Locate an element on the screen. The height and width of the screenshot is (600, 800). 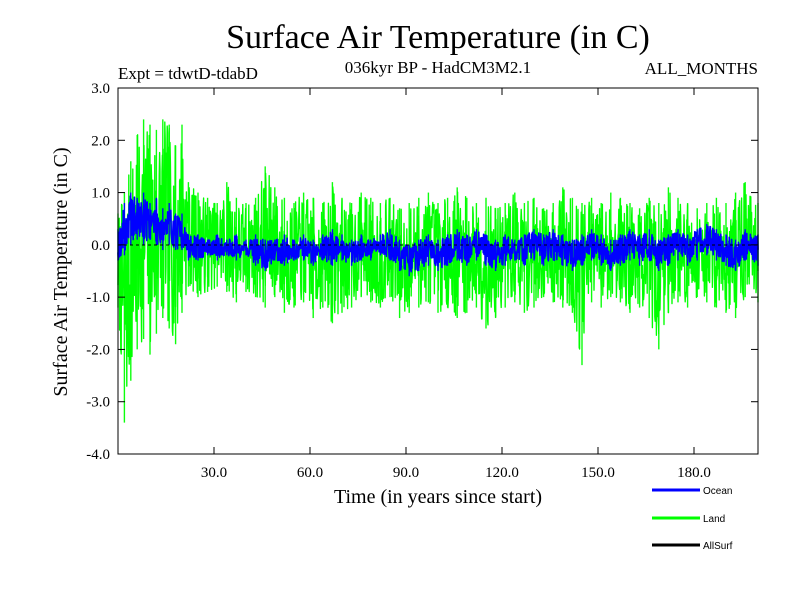
y-tick-label: 2.0 is located at coordinates (100, 141).